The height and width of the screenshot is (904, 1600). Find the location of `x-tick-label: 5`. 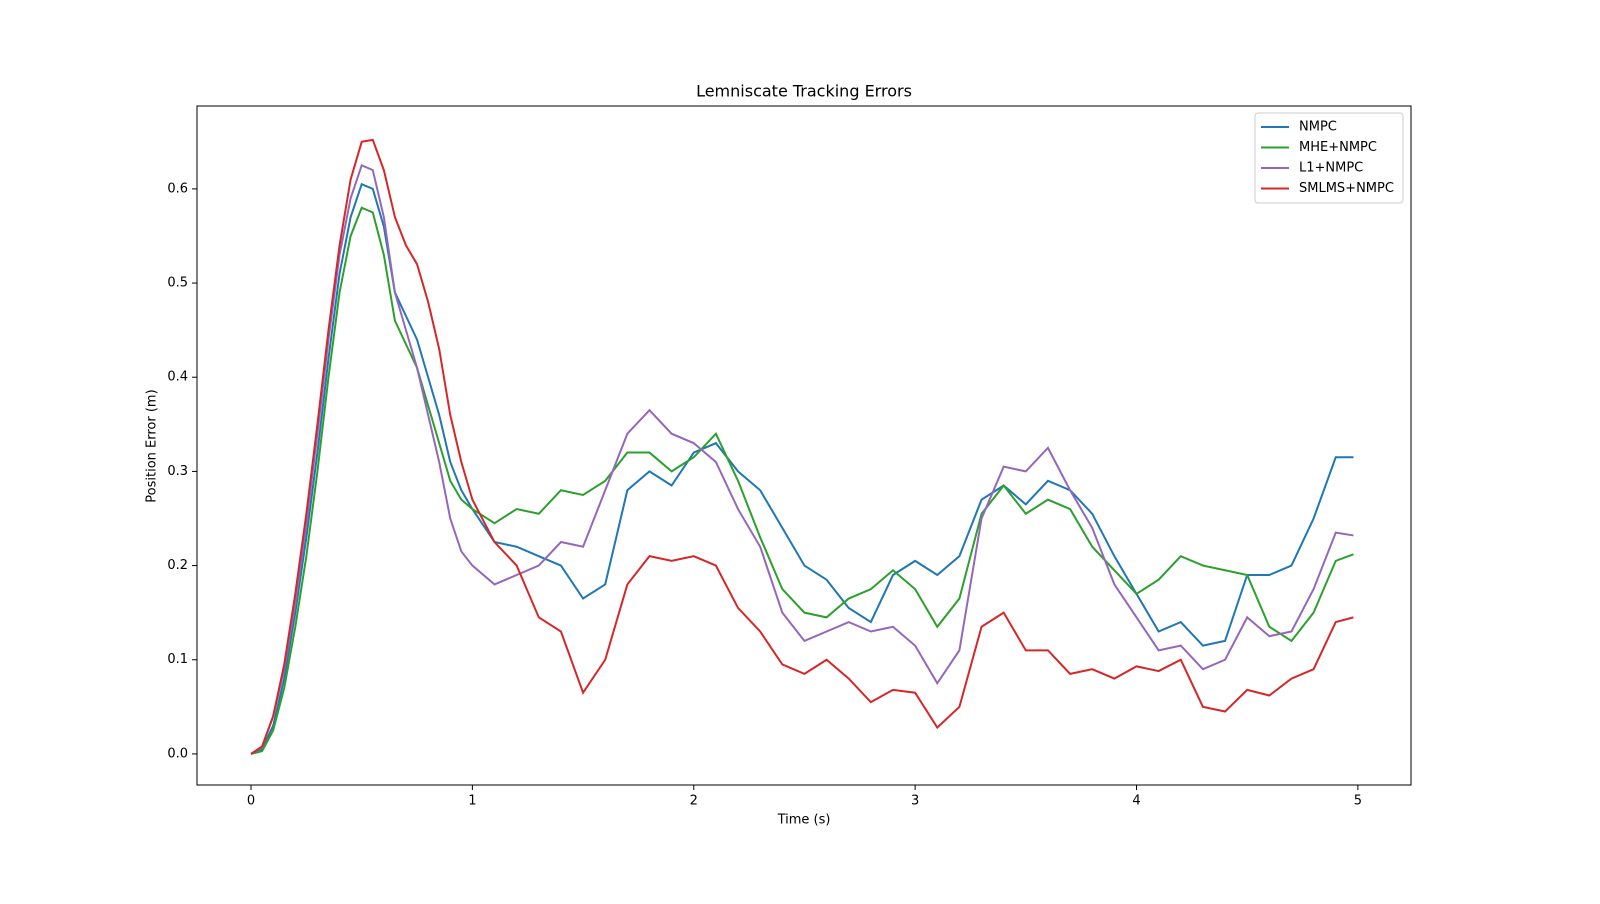

x-tick-label: 5 is located at coordinates (1358, 801).